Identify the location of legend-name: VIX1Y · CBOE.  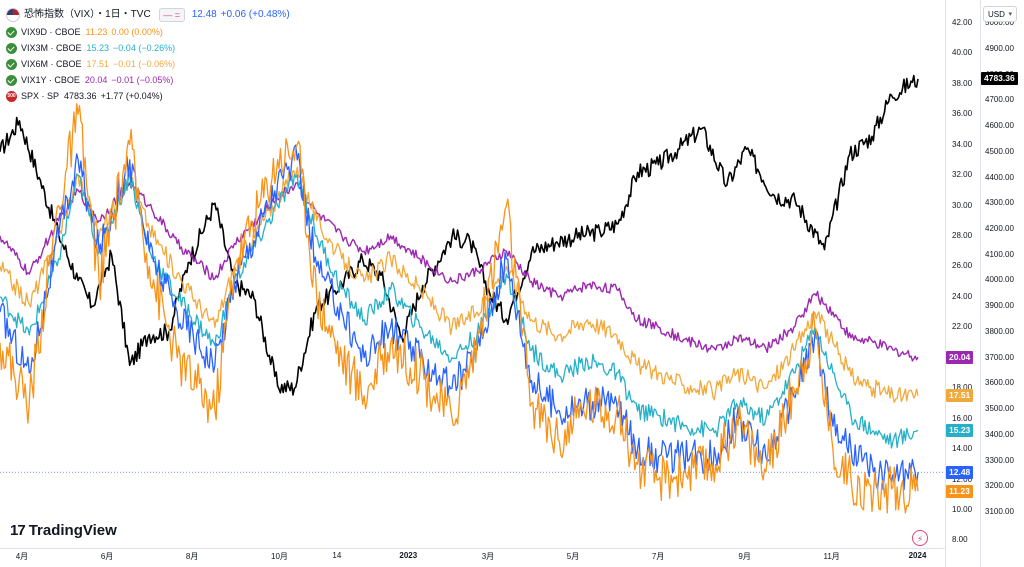
(50, 80).